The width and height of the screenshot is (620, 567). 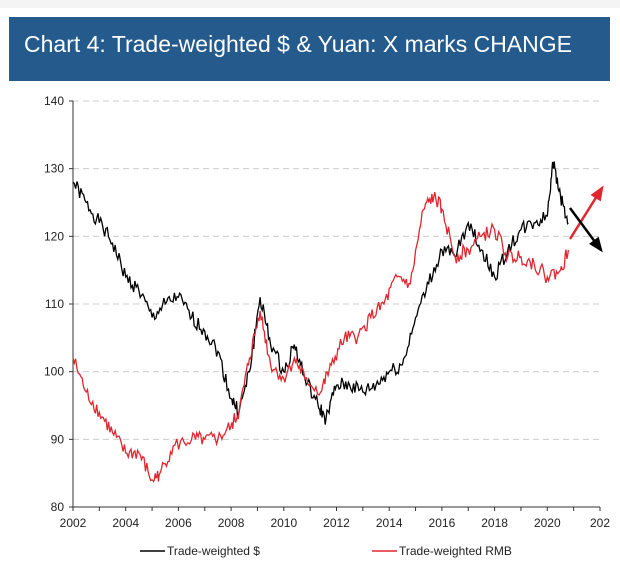 I want to click on x-tick-label: 2010, so click(x=283, y=523).